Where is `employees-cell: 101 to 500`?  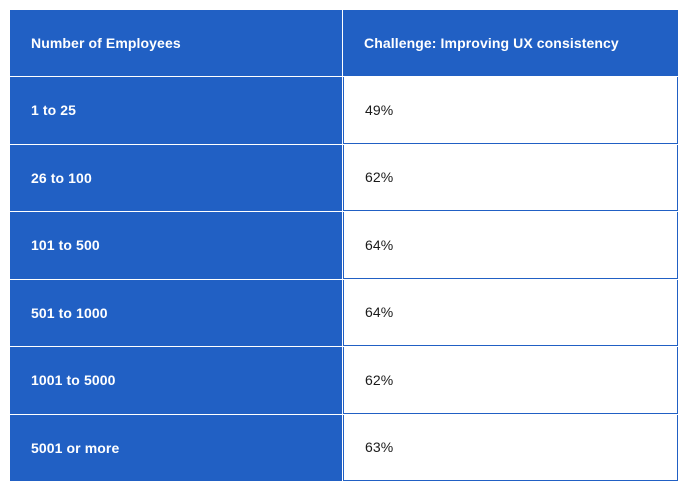 employees-cell: 101 to 500 is located at coordinates (176, 245).